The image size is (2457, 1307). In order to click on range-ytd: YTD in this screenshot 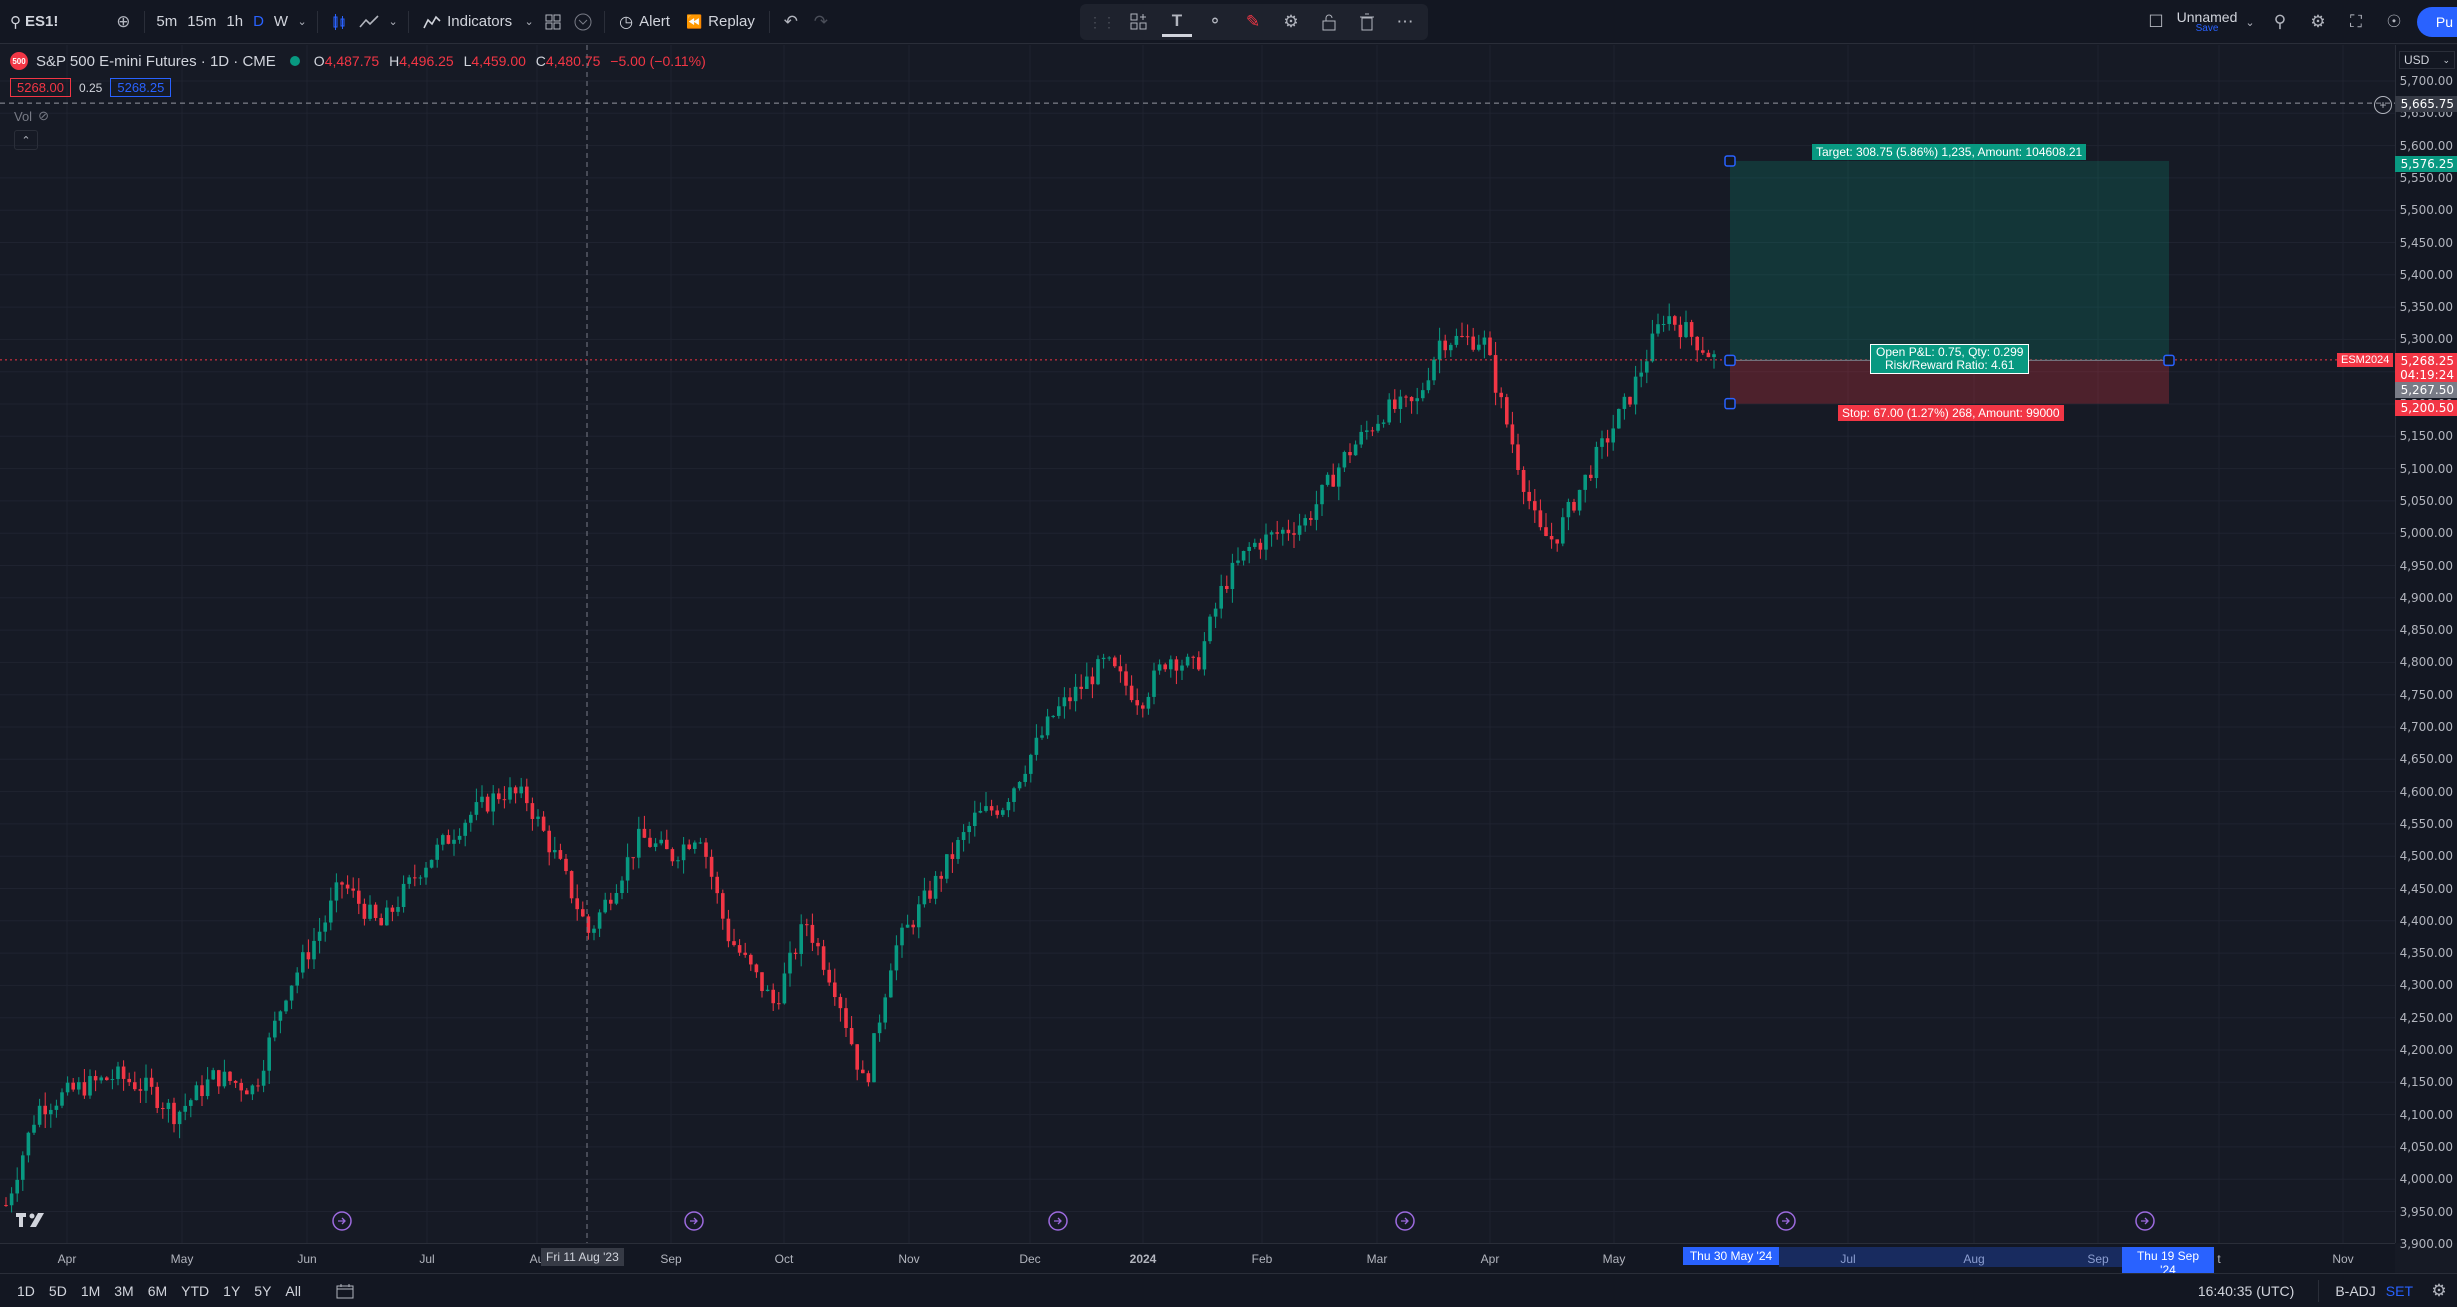, I will do `click(195, 1290)`.